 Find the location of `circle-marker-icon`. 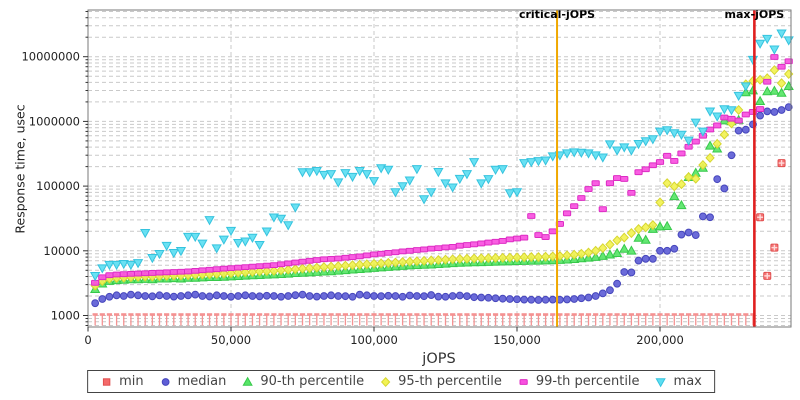

circle-marker-icon is located at coordinates (165, 382).